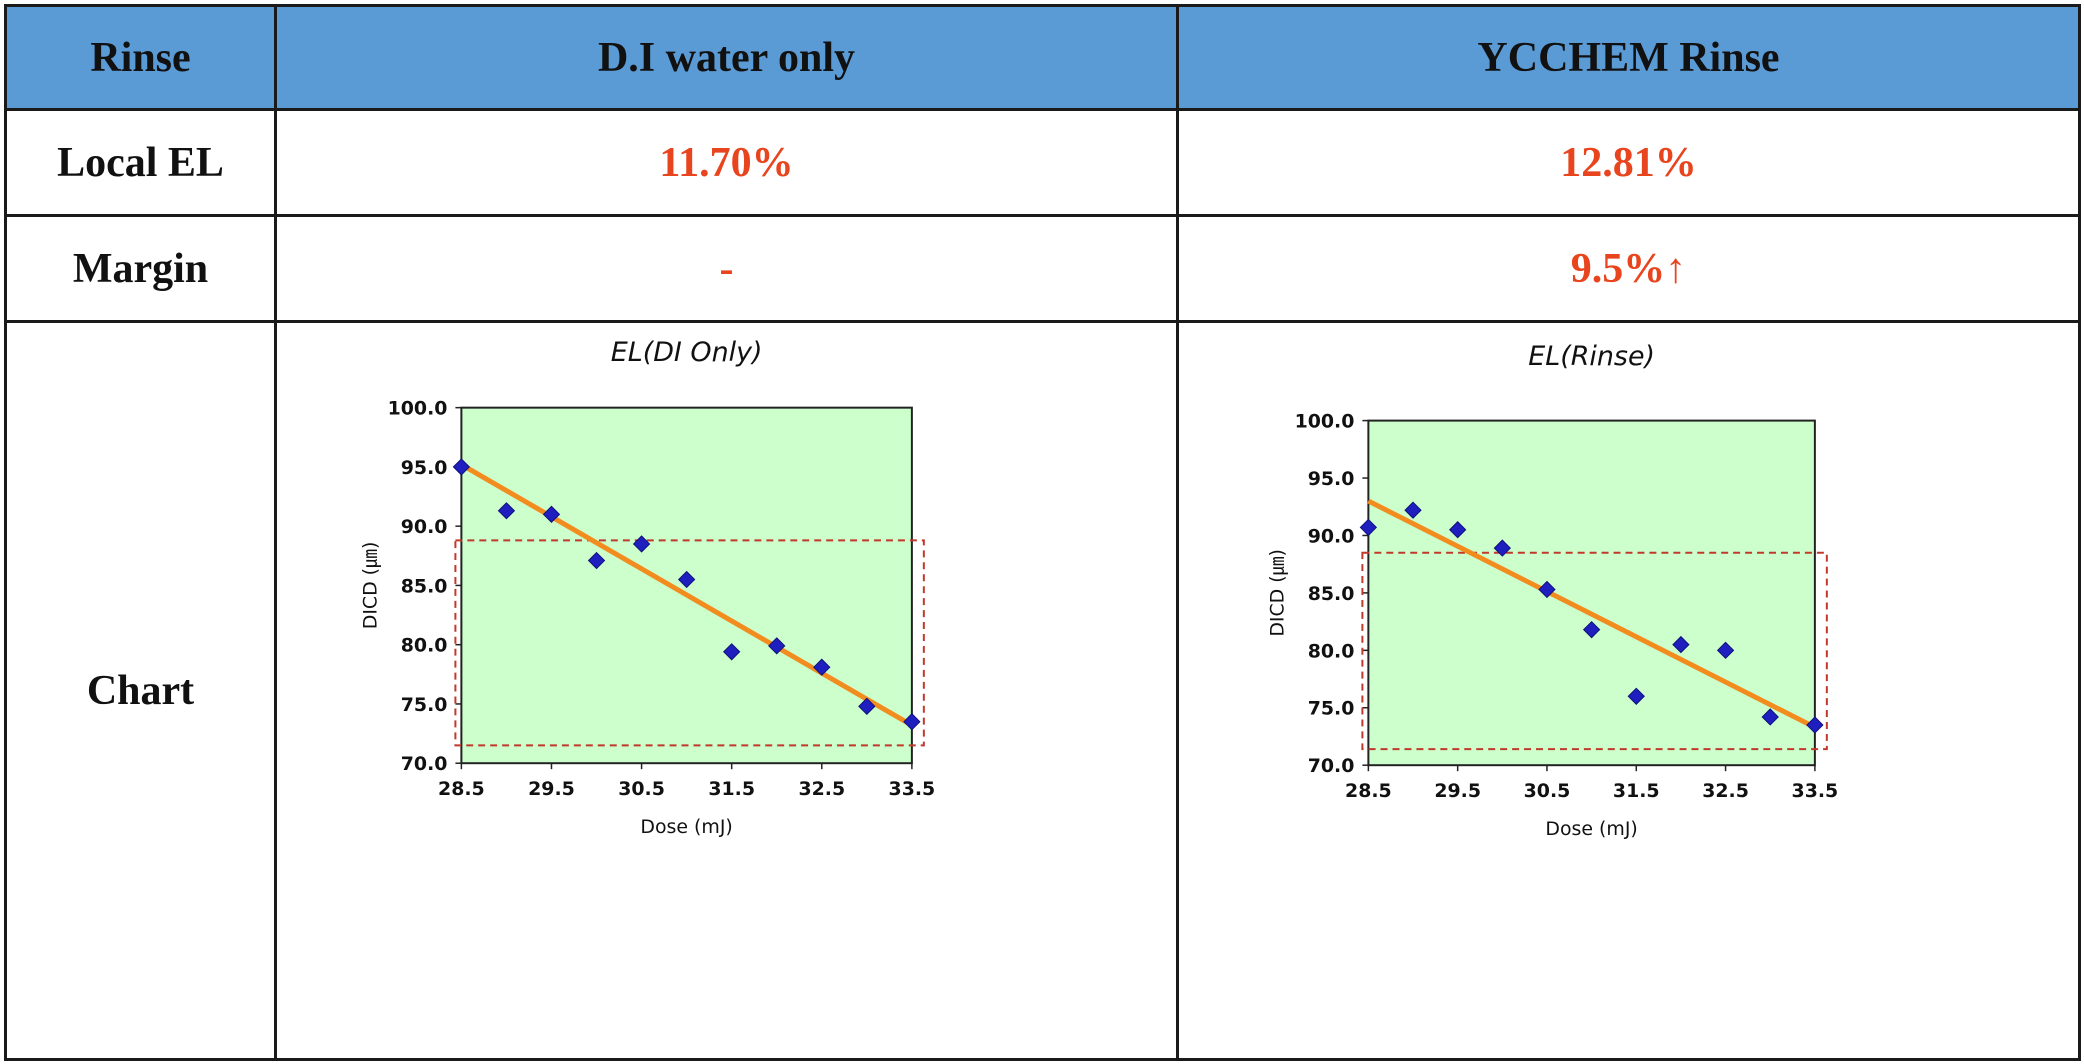 The width and height of the screenshot is (2084, 1064). I want to click on row-label-chart: Chart, so click(140, 690).